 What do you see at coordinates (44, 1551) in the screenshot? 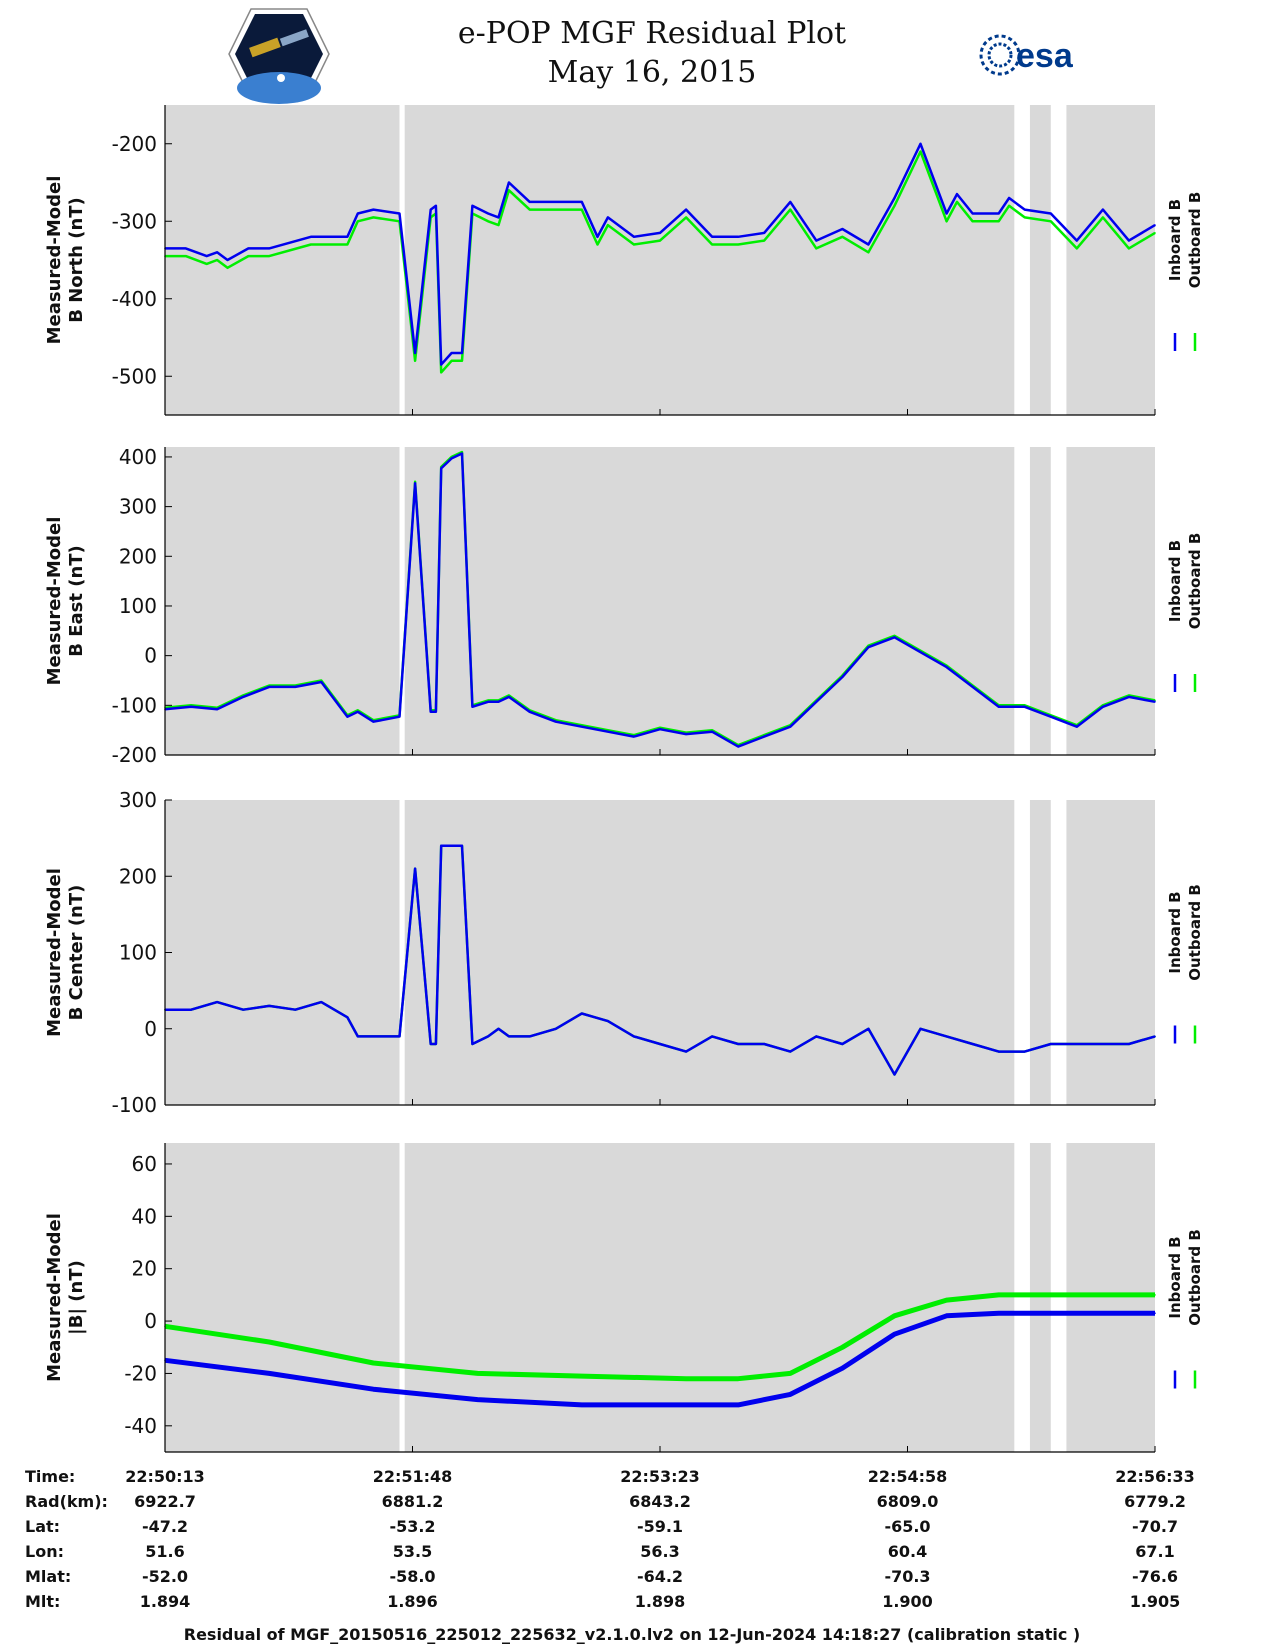
I see `orbit-row-label: Lon:` at bounding box center [44, 1551].